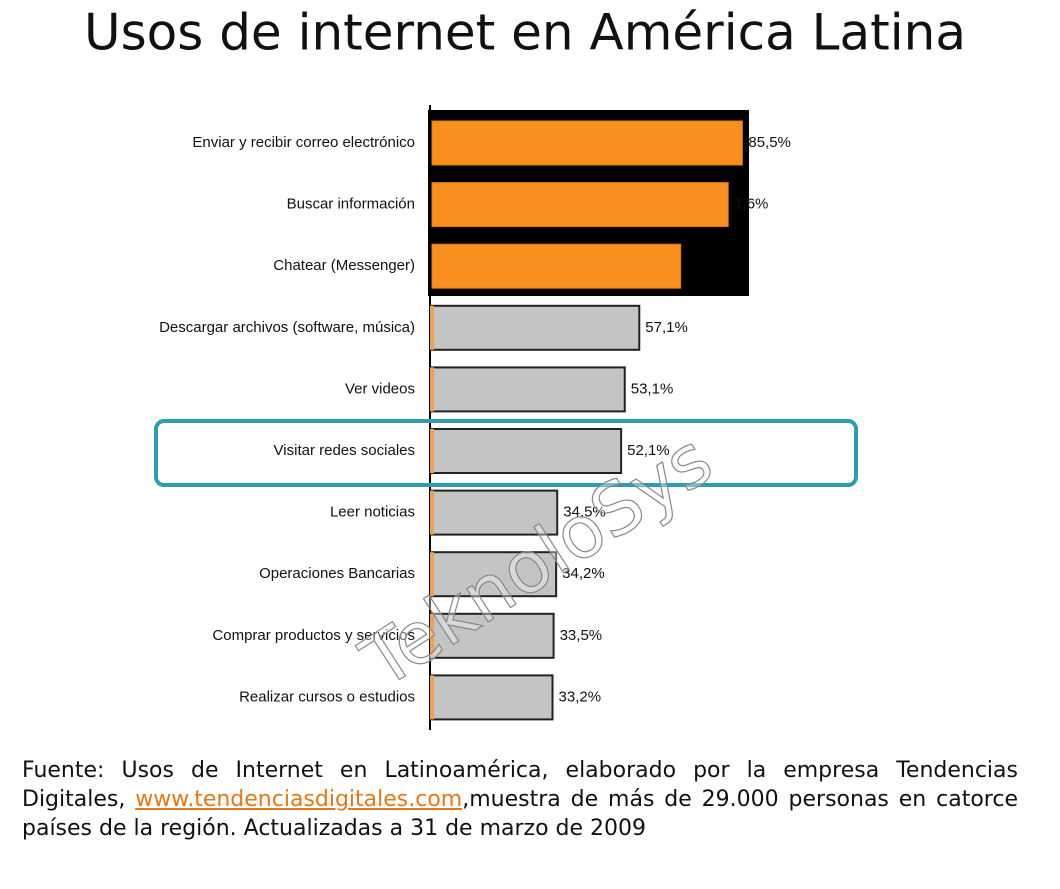 This screenshot has height=889, width=1060. Describe the element at coordinates (351, 204) in the screenshot. I see `category-label: Buscar información` at that location.